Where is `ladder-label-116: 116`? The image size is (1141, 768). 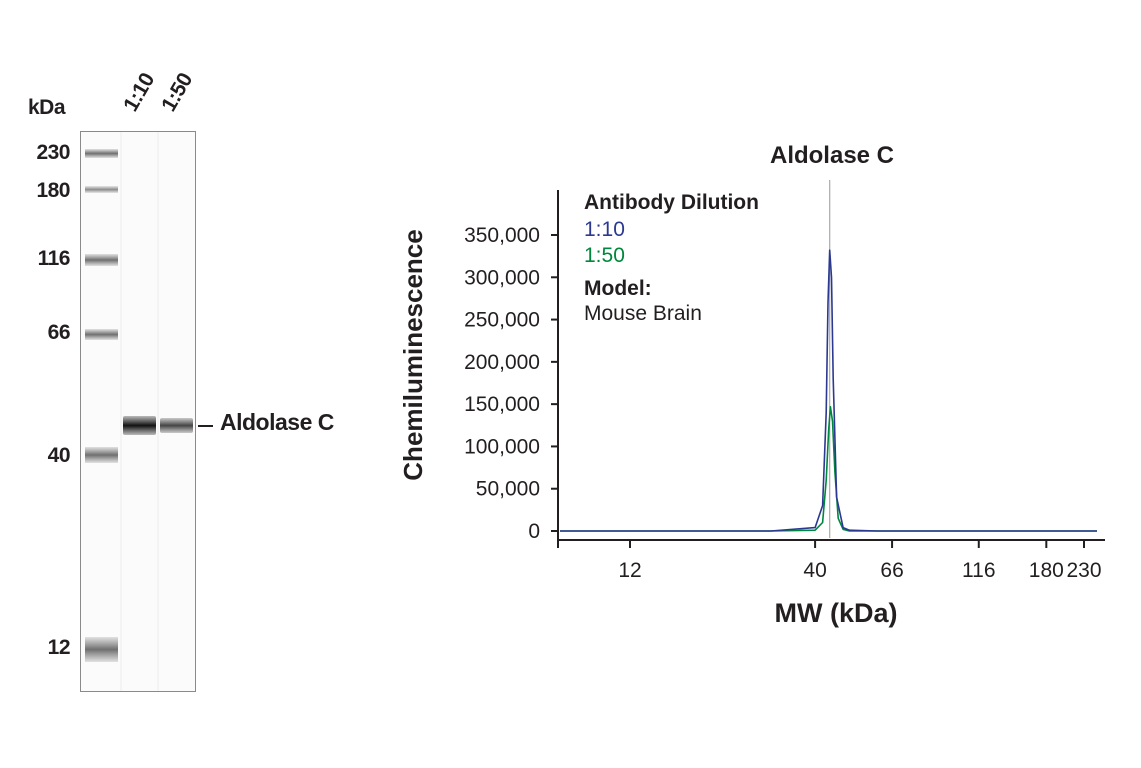 ladder-label-116: 116 is located at coordinates (54, 258).